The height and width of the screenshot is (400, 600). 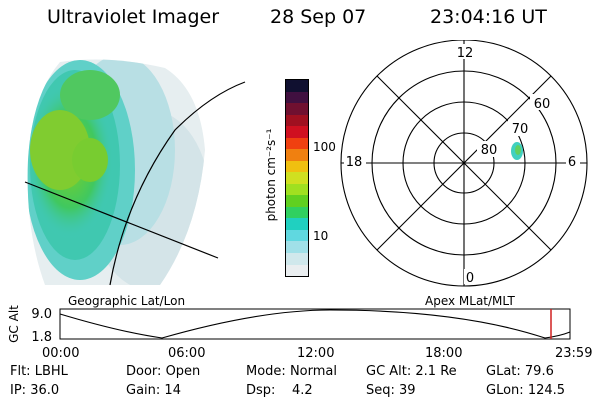 What do you see at coordinates (470, 301) in the screenshot?
I see `apex-caption: Apex MLat/MLT` at bounding box center [470, 301].